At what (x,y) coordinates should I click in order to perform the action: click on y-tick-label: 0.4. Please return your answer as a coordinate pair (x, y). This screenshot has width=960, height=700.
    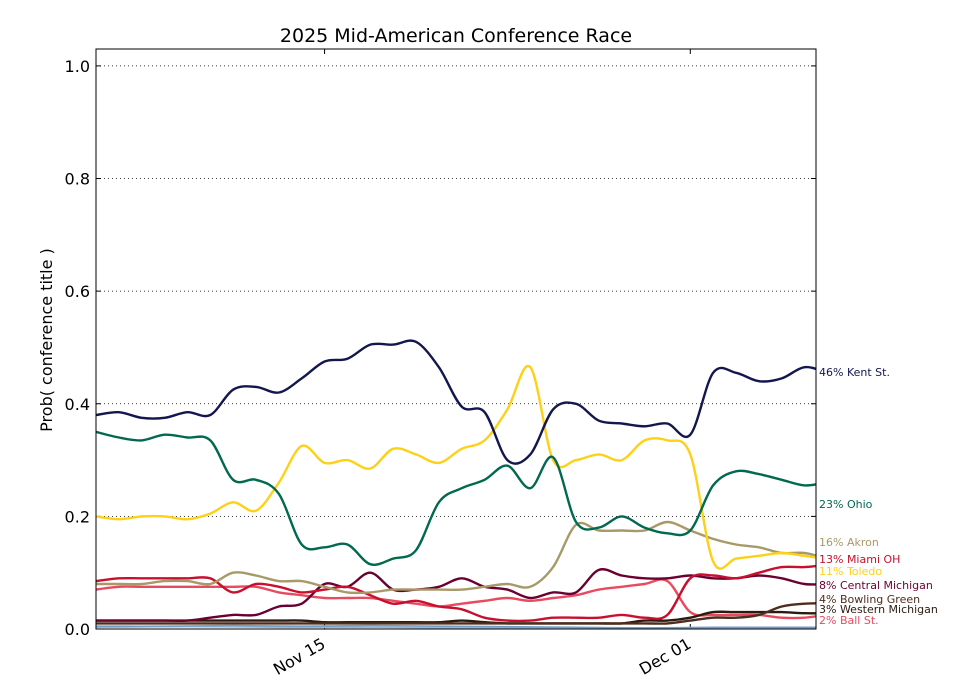
    Looking at the image, I should click on (77, 404).